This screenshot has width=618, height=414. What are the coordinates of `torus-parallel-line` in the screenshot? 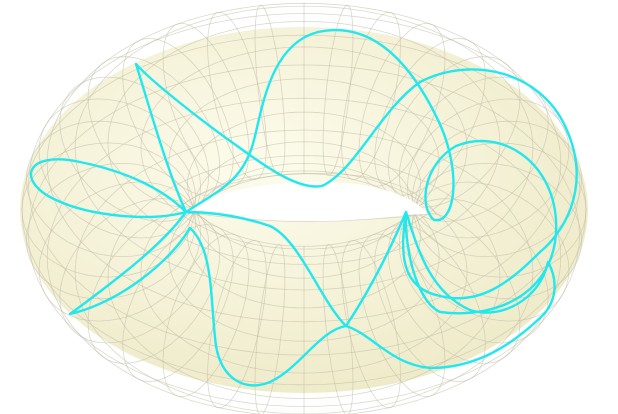 It's located at (304, 184).